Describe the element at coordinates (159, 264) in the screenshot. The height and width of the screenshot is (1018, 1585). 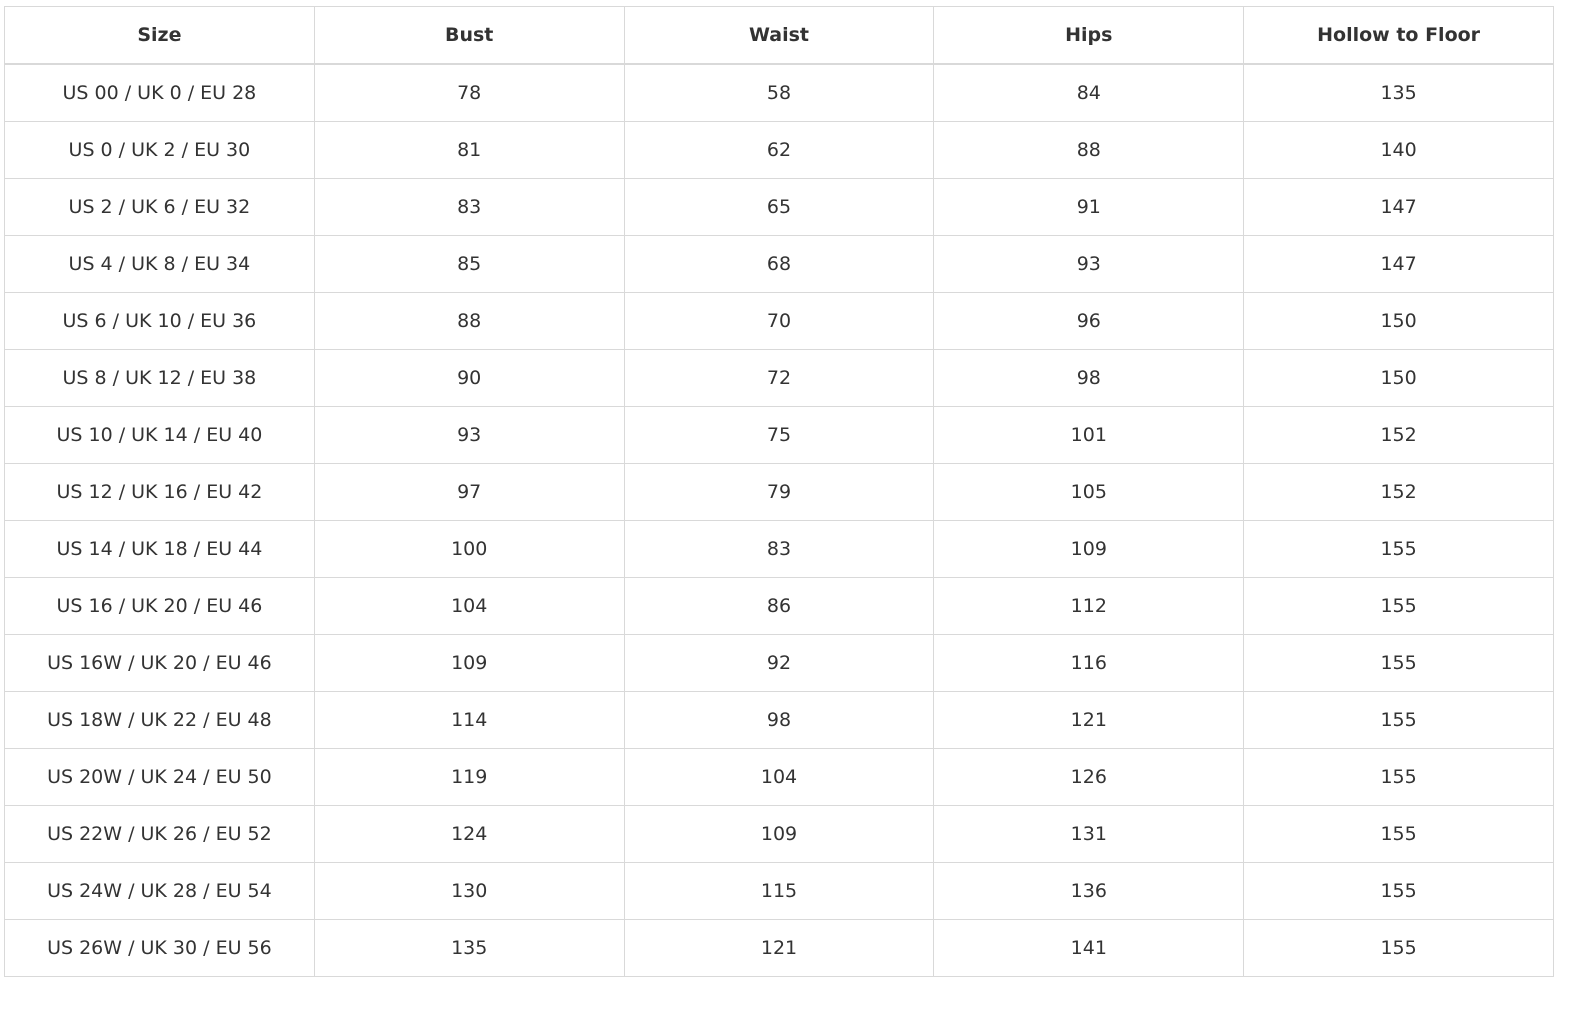
I see `size-cell: US 4 / UK 8 / EU 34` at that location.